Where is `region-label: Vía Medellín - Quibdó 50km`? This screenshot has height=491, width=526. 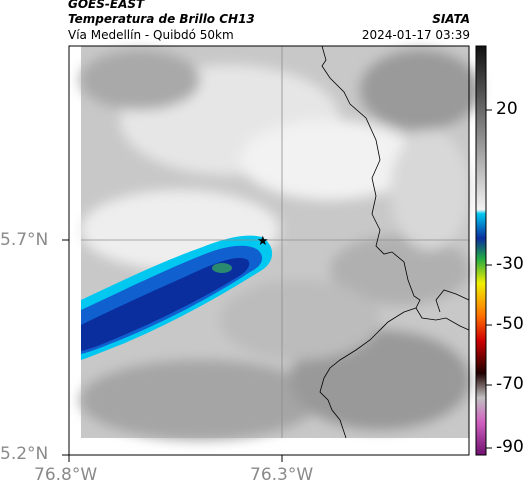 region-label: Vía Medellín - Quibdó 50km is located at coordinates (151, 35).